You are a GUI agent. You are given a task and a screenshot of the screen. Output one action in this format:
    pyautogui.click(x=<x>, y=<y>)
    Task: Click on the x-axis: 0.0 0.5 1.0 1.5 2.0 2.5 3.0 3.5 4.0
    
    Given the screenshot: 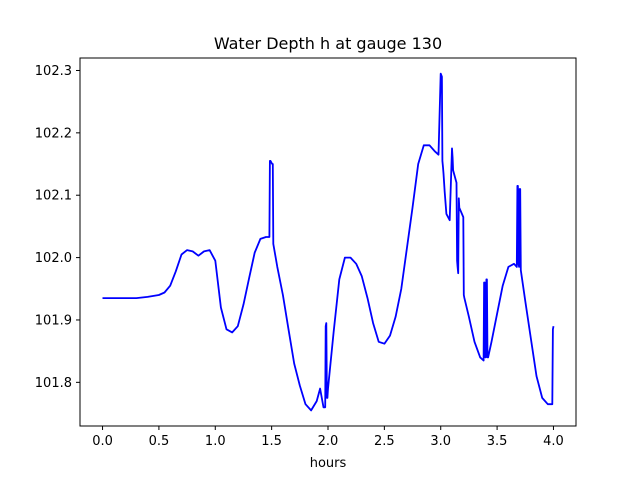 What is the action you would take?
    pyautogui.click(x=328, y=437)
    